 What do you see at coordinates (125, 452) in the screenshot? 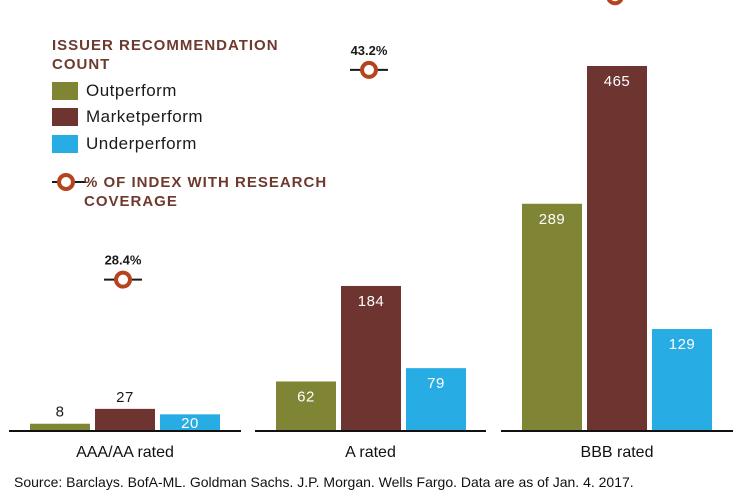
I see `category-label-aaa-aa-rated: AAA/AA rated` at bounding box center [125, 452].